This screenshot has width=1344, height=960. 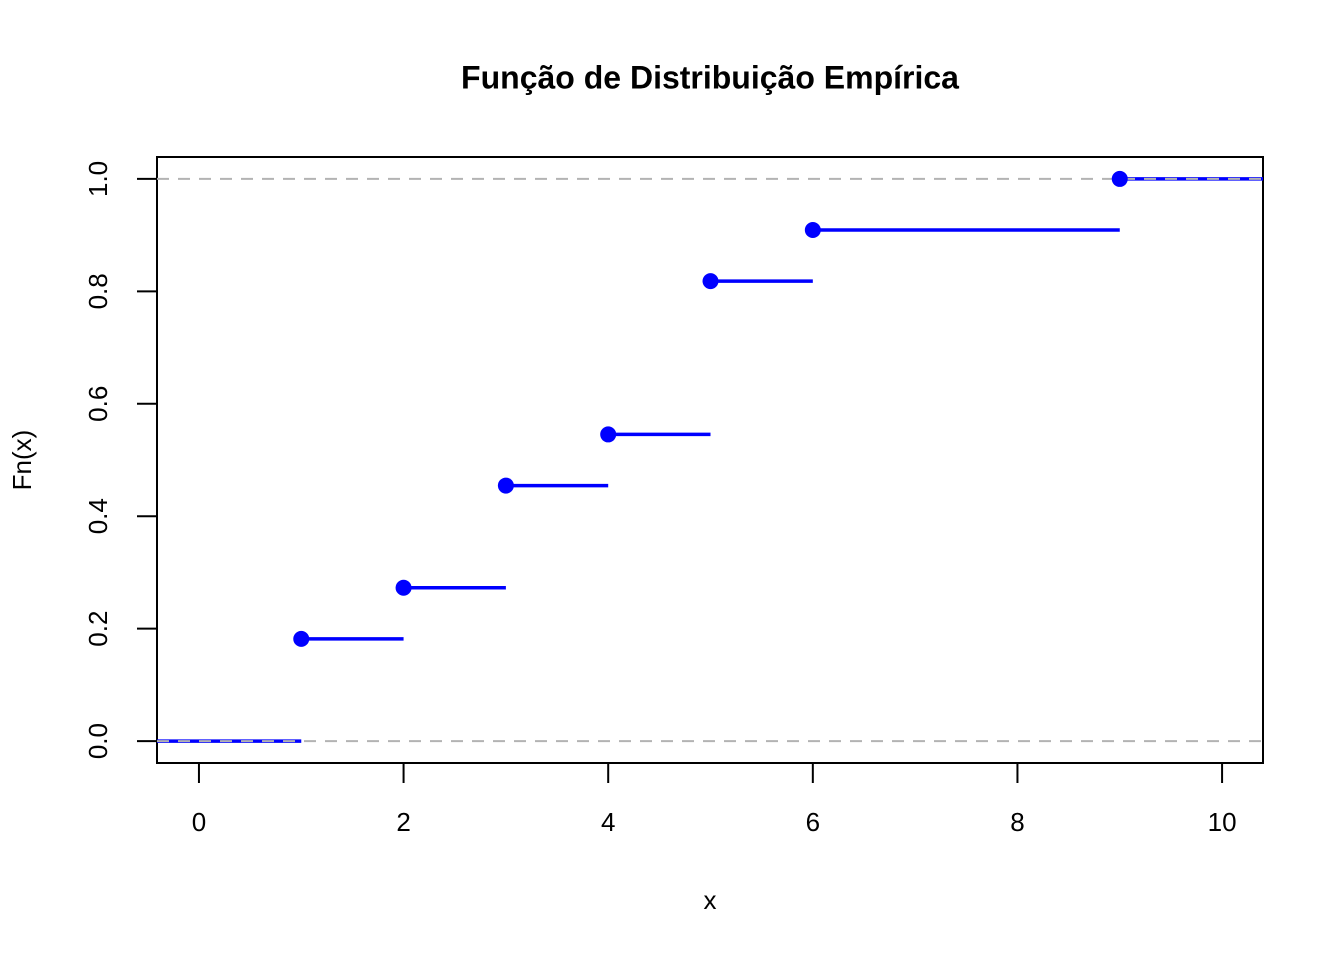 What do you see at coordinates (98, 291) in the screenshot?
I see `y-tick-label: 0.8` at bounding box center [98, 291].